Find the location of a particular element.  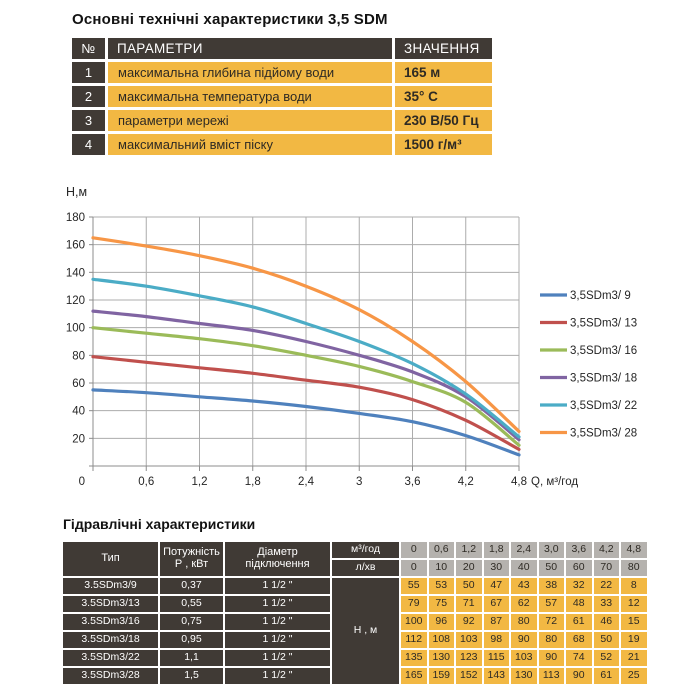

hydro-row-power: 0,37 is located at coordinates (191, 586).